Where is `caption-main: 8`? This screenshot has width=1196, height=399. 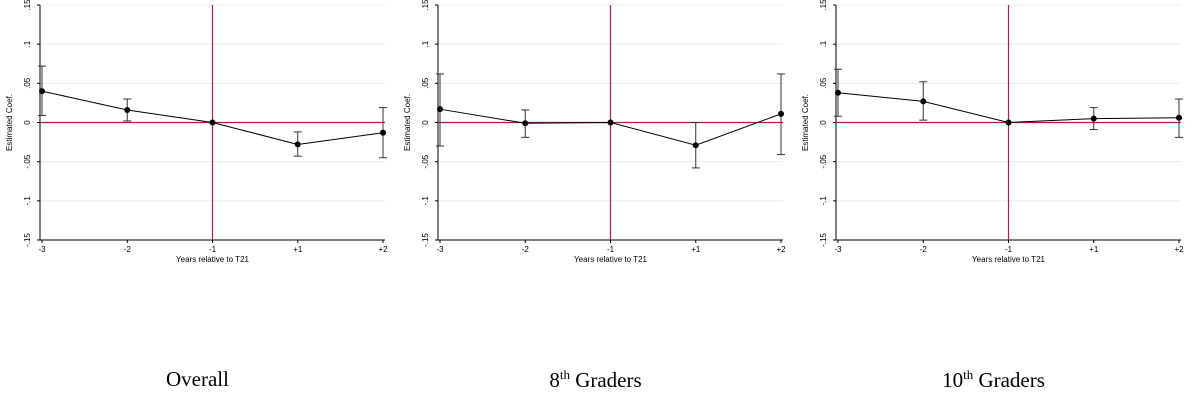 caption-main: 8 is located at coordinates (554, 380).